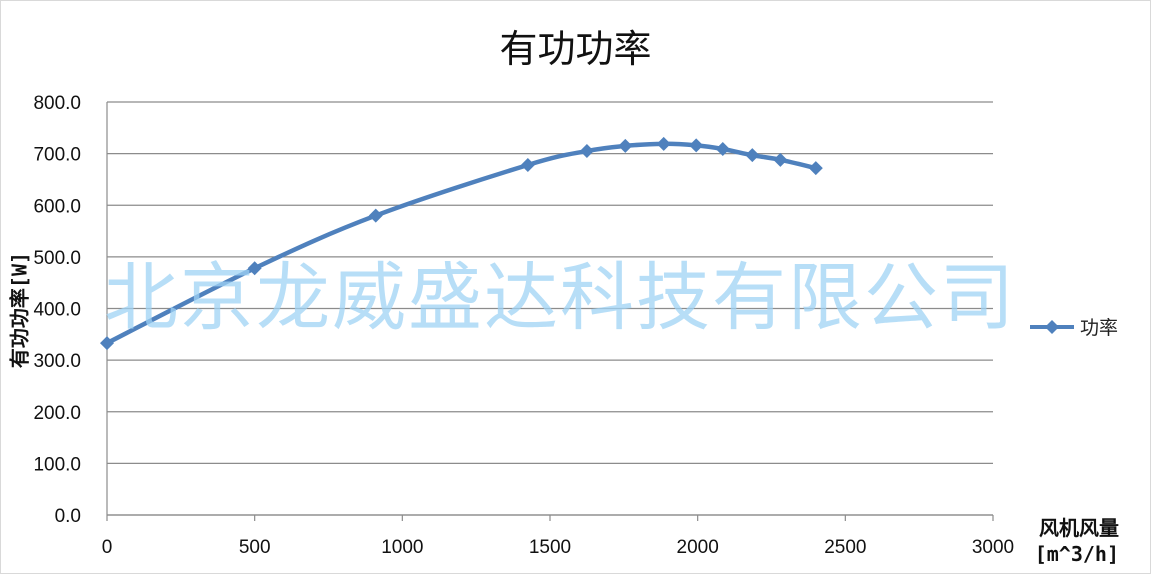 The height and width of the screenshot is (574, 1151). What do you see at coordinates (57, 258) in the screenshot?
I see `y-tick-label: 500.0` at bounding box center [57, 258].